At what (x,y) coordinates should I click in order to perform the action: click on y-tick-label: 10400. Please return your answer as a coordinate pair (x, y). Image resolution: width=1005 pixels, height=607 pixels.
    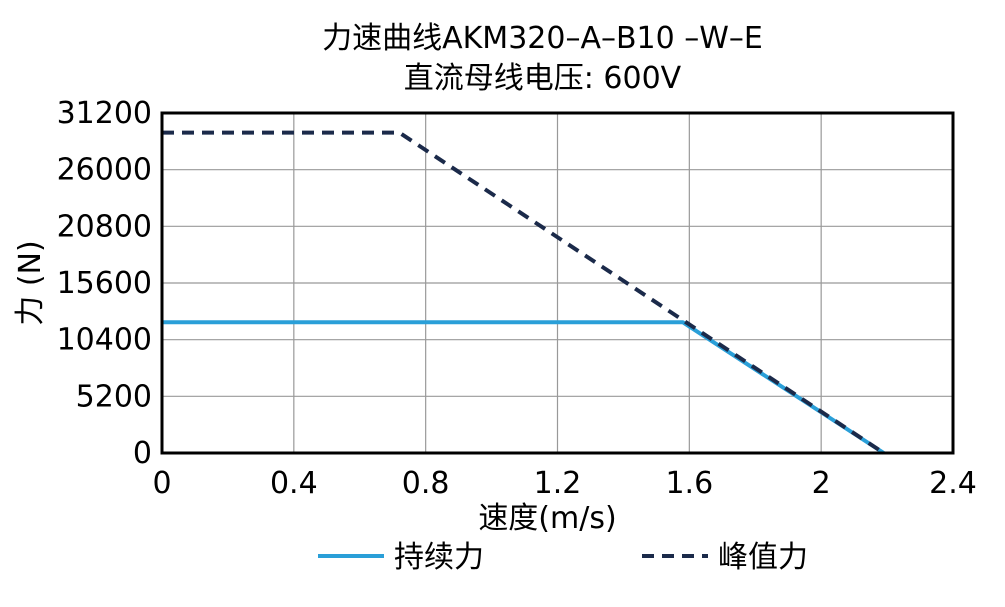
    Looking at the image, I should click on (104, 340).